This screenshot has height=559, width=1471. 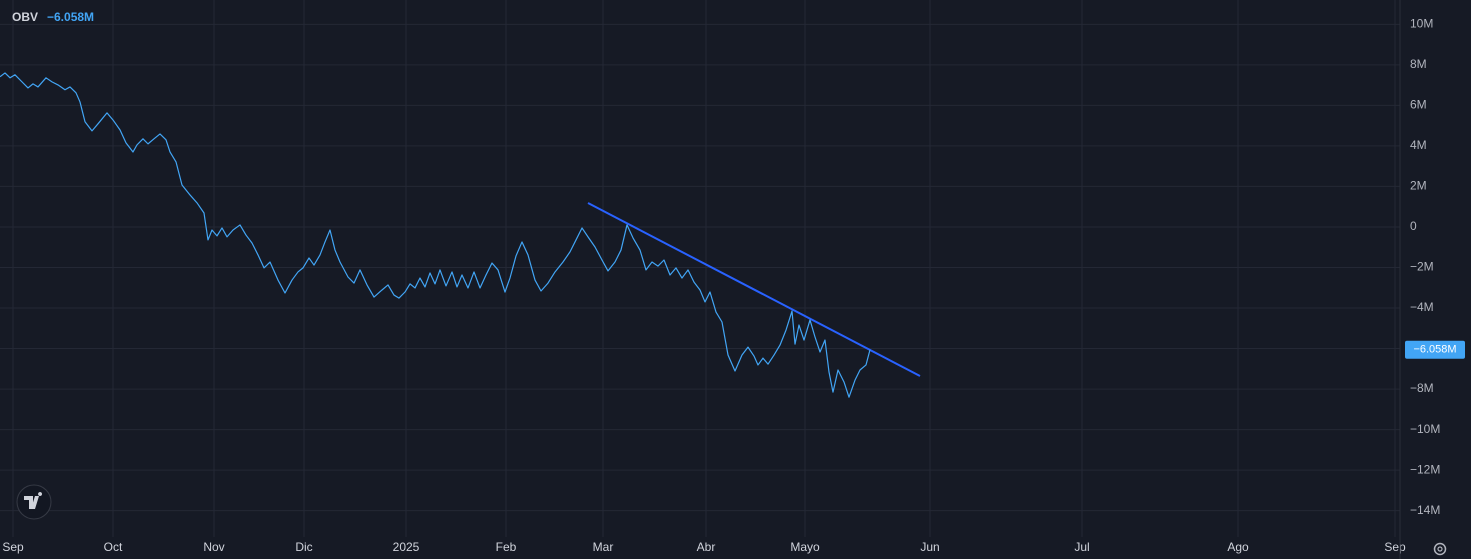 I want to click on settings-button, so click(x=1440, y=549).